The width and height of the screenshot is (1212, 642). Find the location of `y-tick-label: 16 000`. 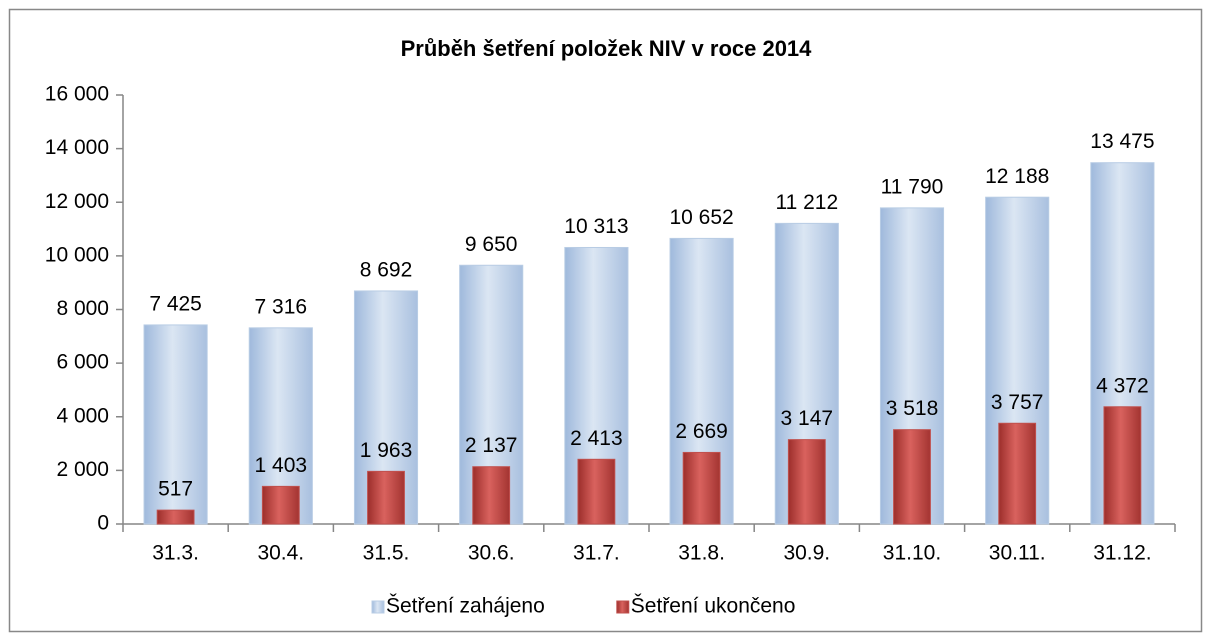

y-tick-label: 16 000 is located at coordinates (77, 94).